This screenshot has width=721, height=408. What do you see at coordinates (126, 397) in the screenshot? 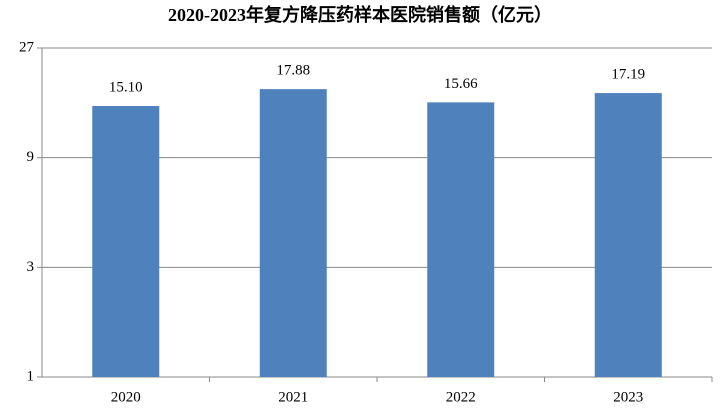
I see `x-tick-label: 2020` at bounding box center [126, 397].